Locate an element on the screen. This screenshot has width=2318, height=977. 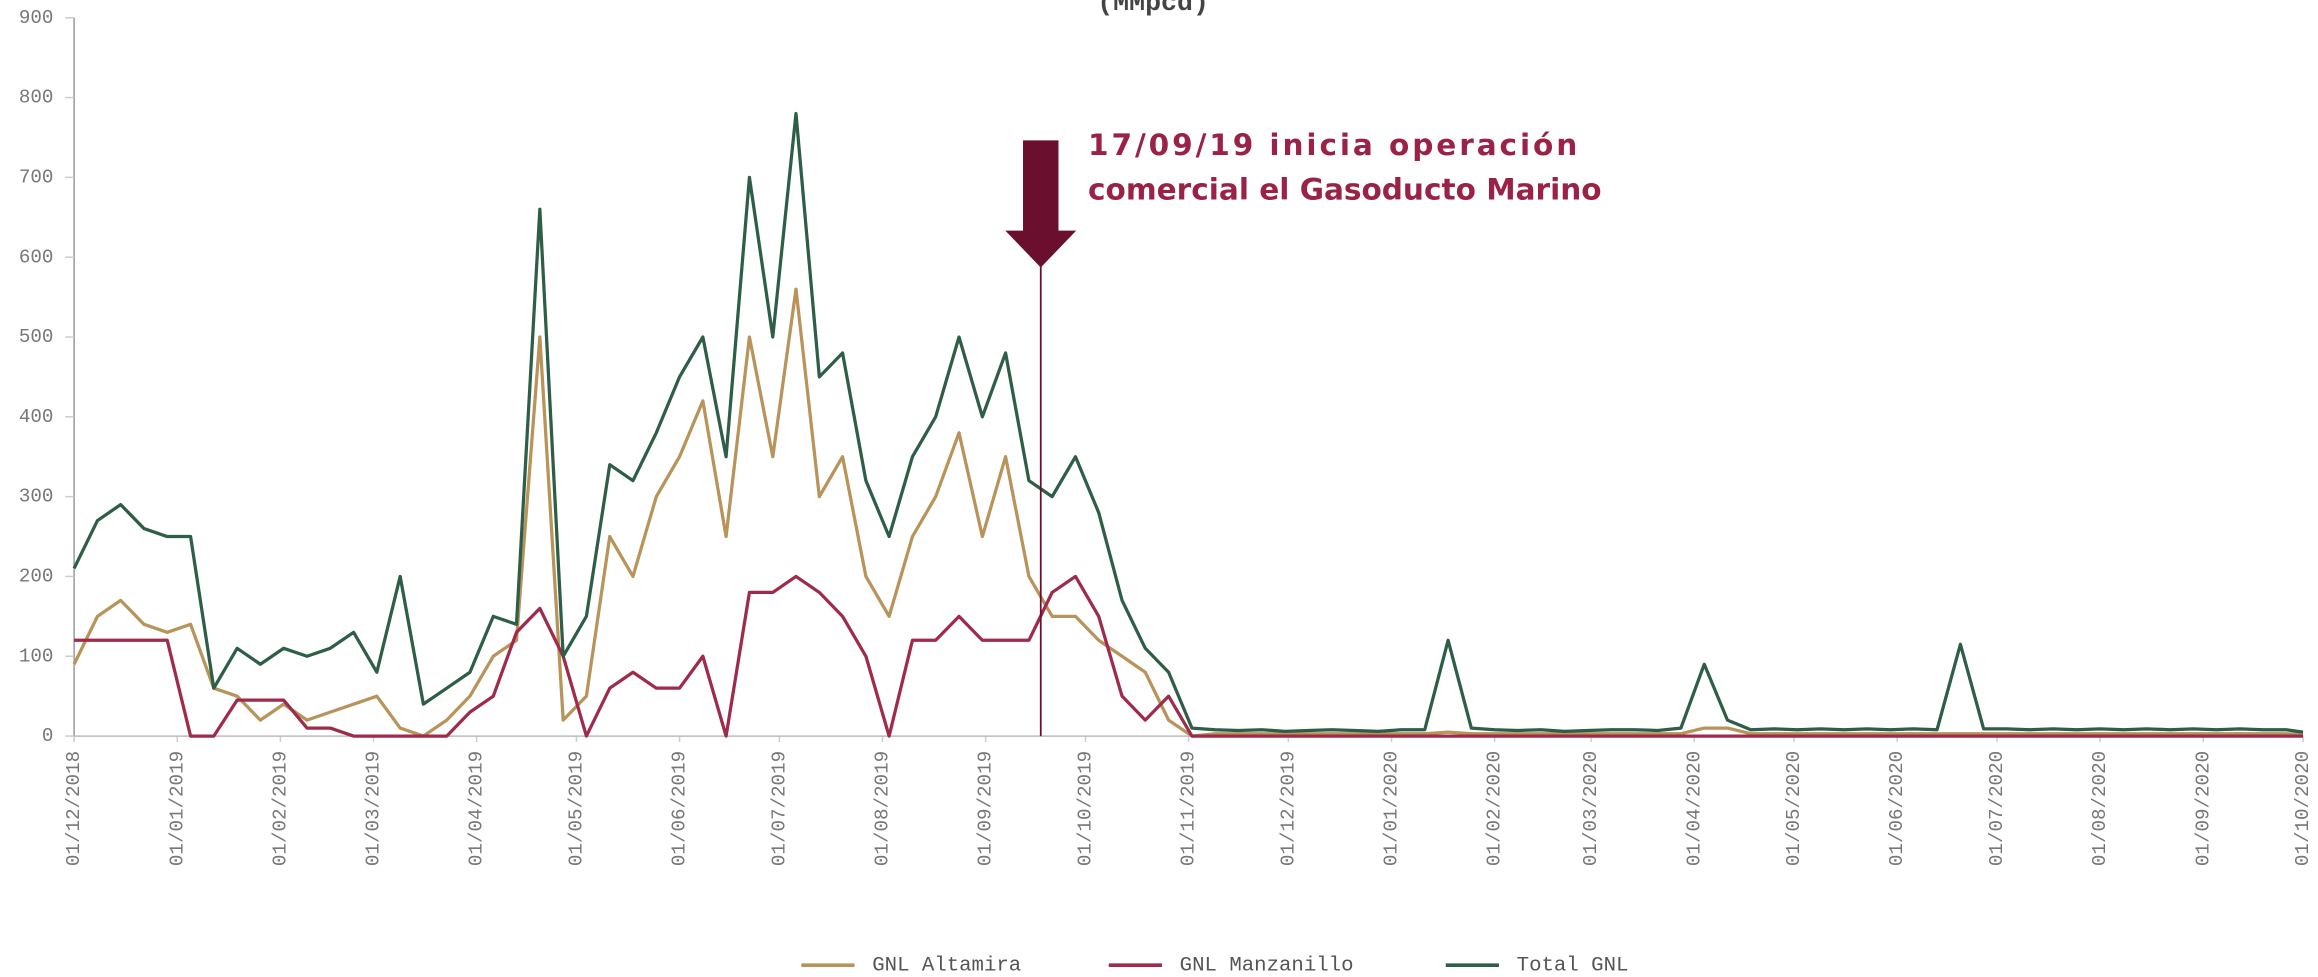
annotation-text: comercial el Gasoducto Marino is located at coordinates (1345, 190).